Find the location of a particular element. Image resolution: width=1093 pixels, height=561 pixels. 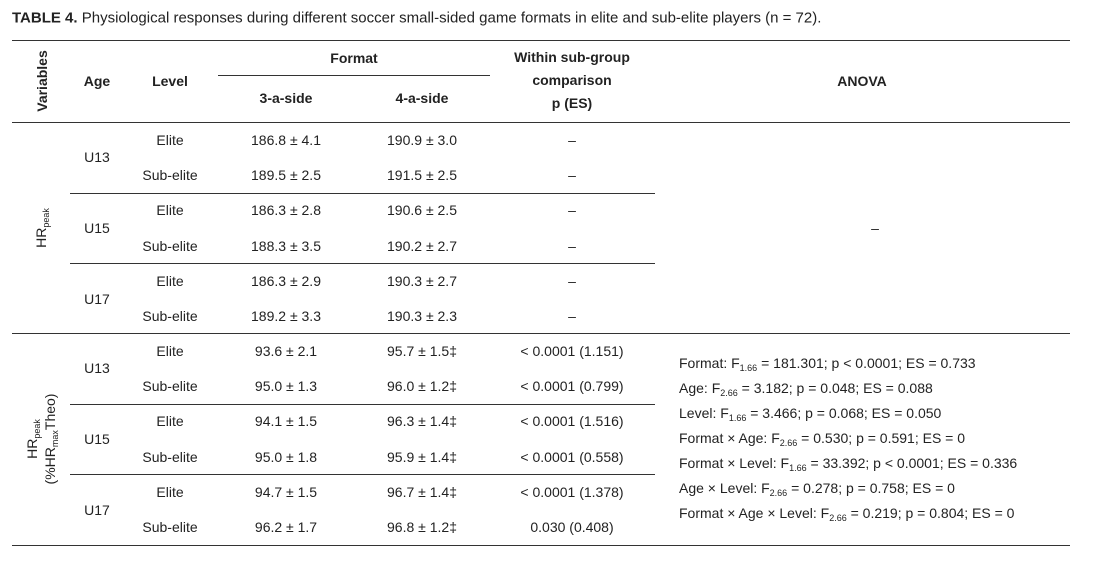

within-p: < 0.0001 (1.151) is located at coordinates (572, 350).